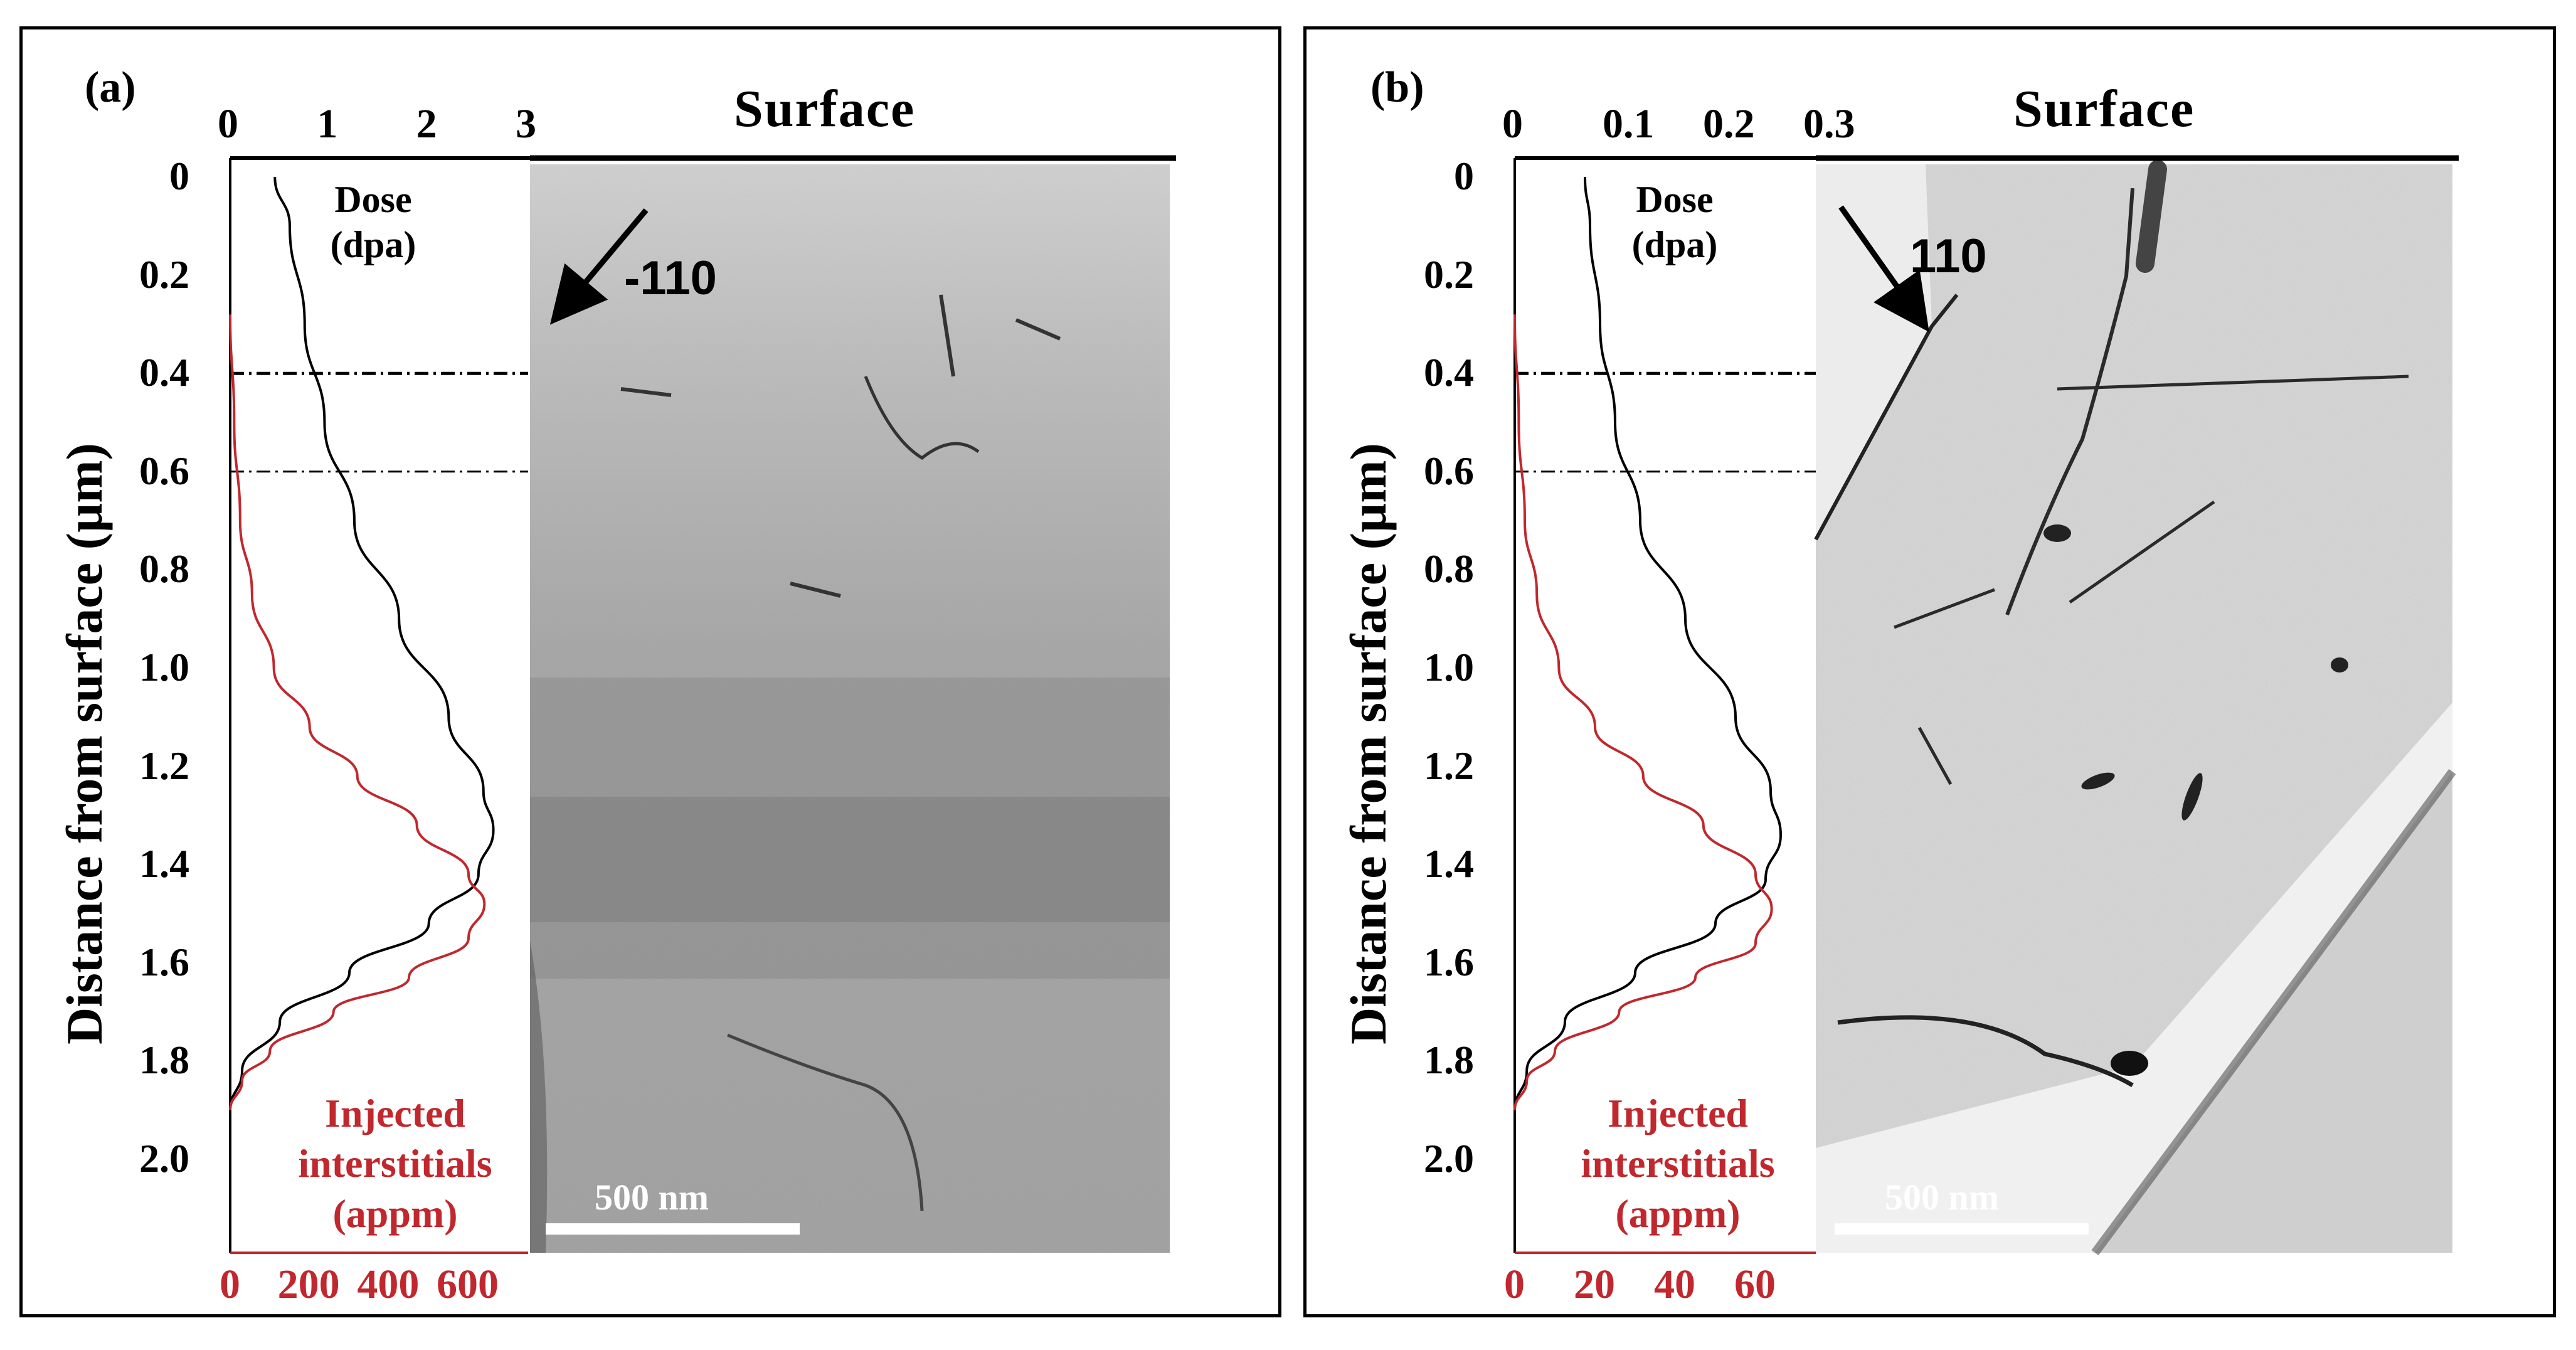 The image size is (2576, 1350). Describe the element at coordinates (357, 712) in the screenshot. I see `interstitial-curve-a` at that location.